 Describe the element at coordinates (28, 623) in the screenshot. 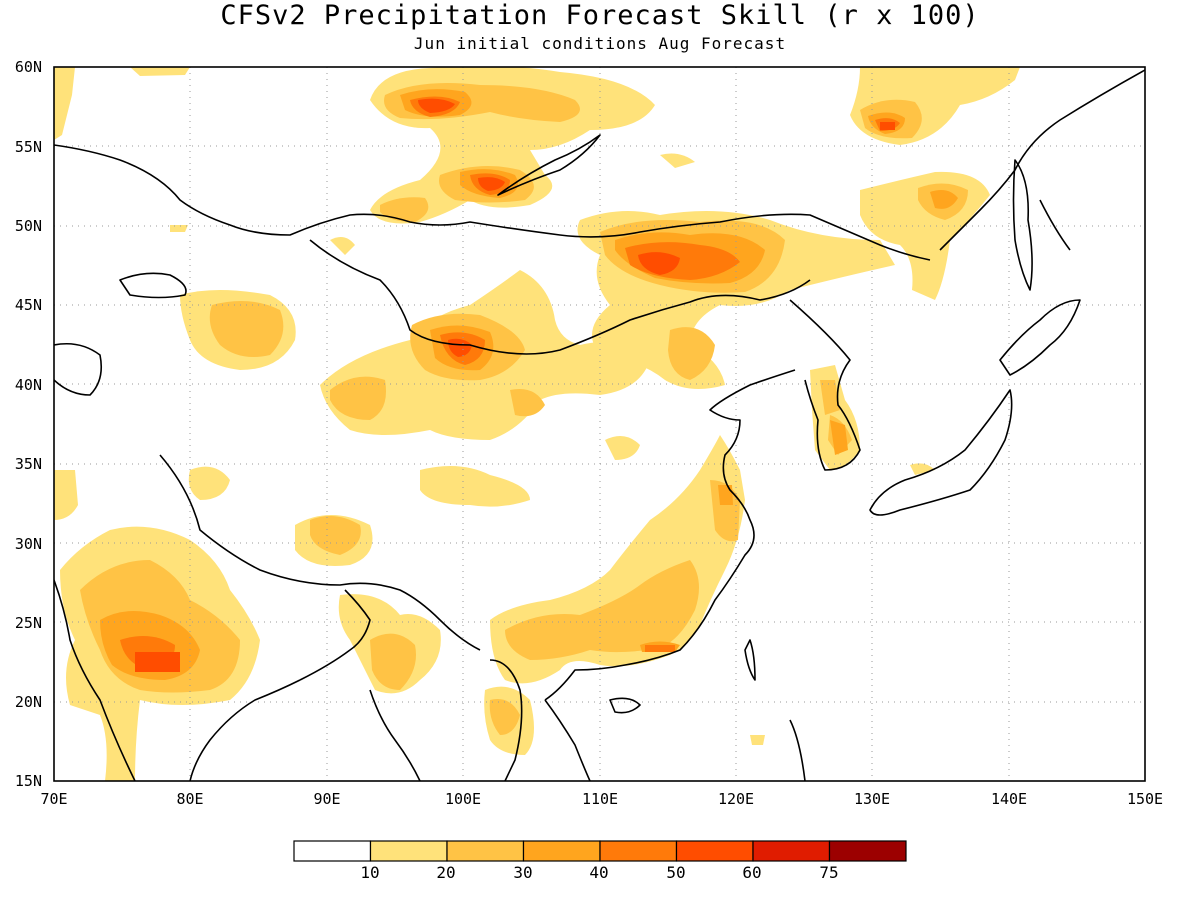

I see `lat-tick-label: 25N` at that location.